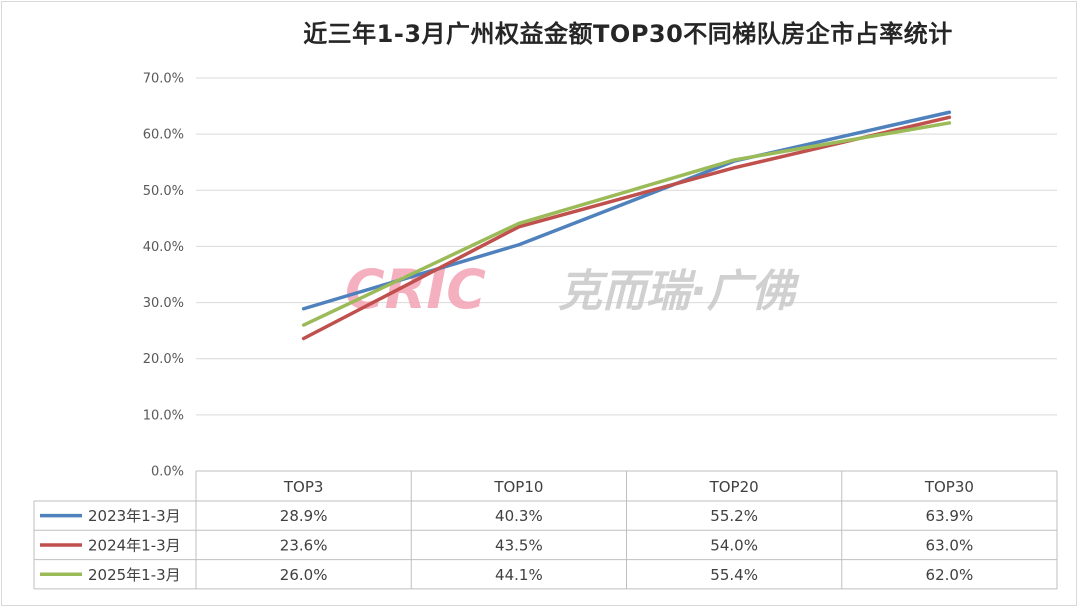  What do you see at coordinates (134, 575) in the screenshot?
I see `legend-label: 2025年1-3月` at bounding box center [134, 575].